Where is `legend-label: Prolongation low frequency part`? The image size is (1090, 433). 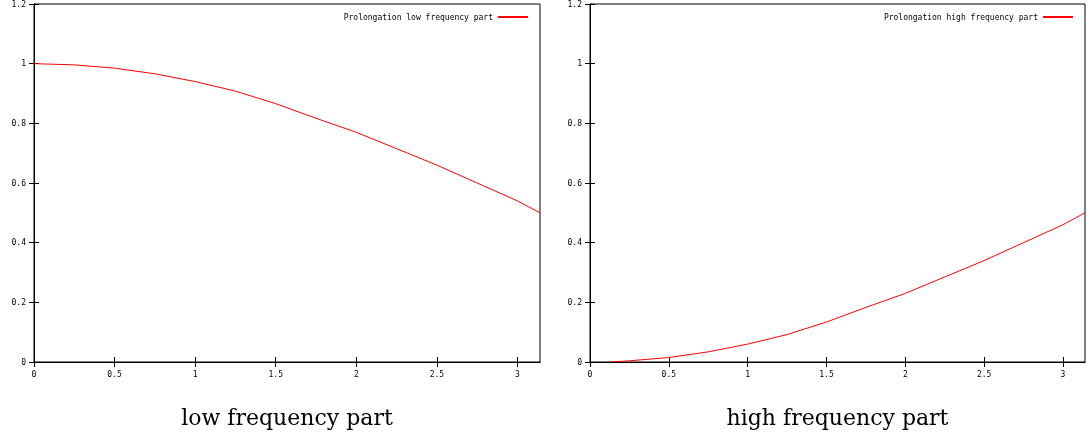
legend-label: Prolongation low frequency part is located at coordinates (418, 17).